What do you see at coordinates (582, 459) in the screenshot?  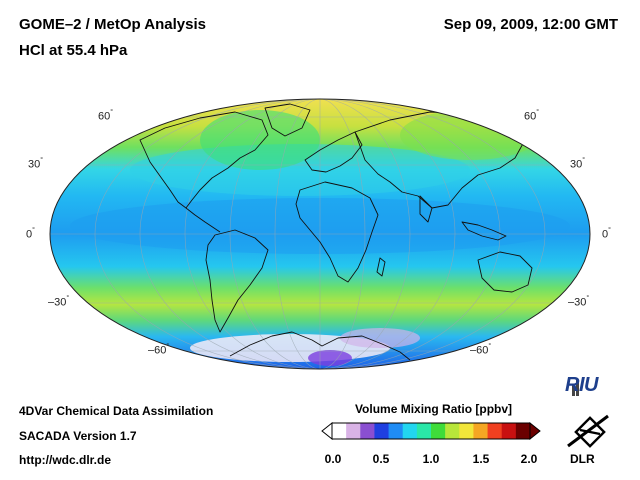 I see `dlr-logo-text: DLR` at bounding box center [582, 459].